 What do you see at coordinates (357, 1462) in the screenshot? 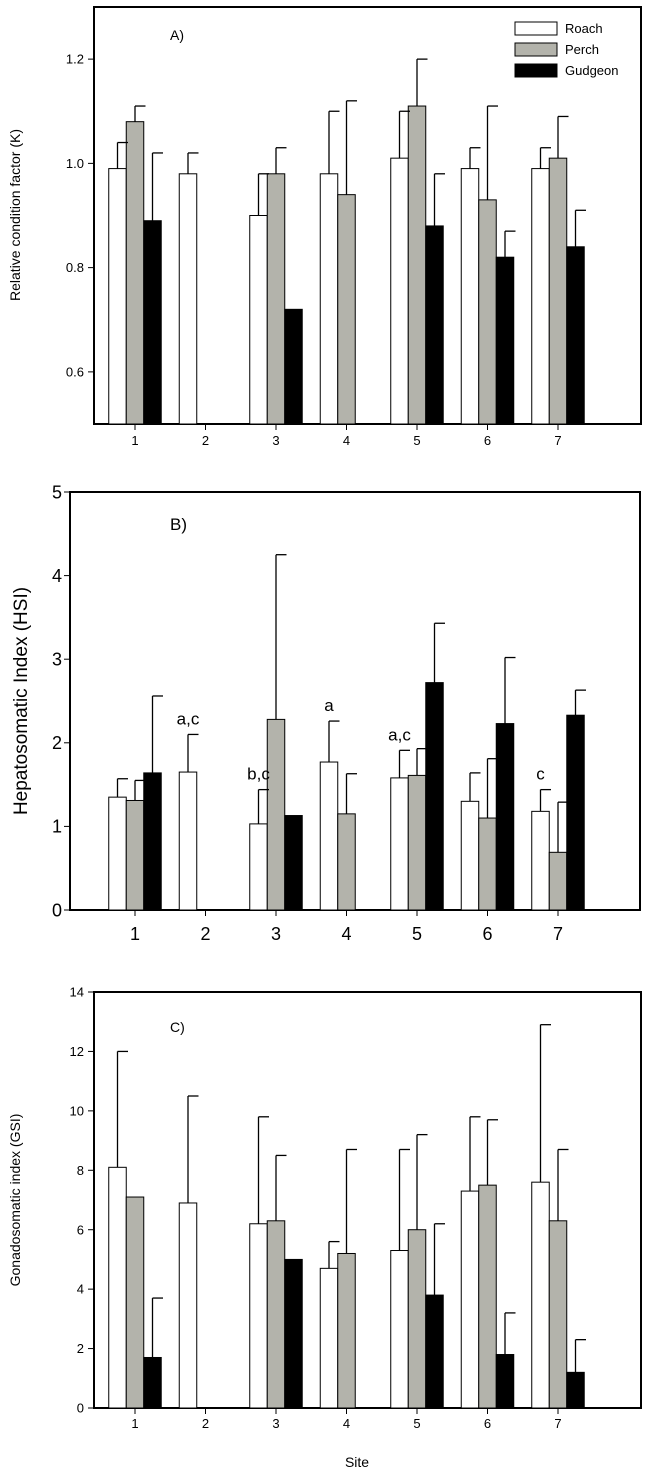
I see `x-axis-label: Site` at bounding box center [357, 1462].